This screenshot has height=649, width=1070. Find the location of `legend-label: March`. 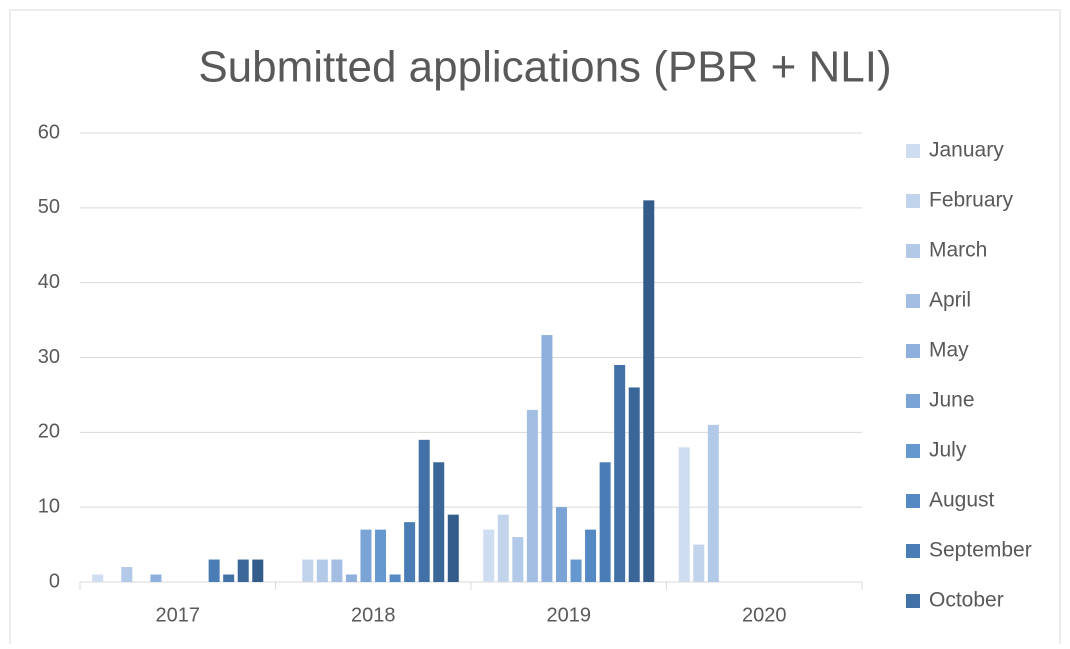

legend-label: March is located at coordinates (958, 250).